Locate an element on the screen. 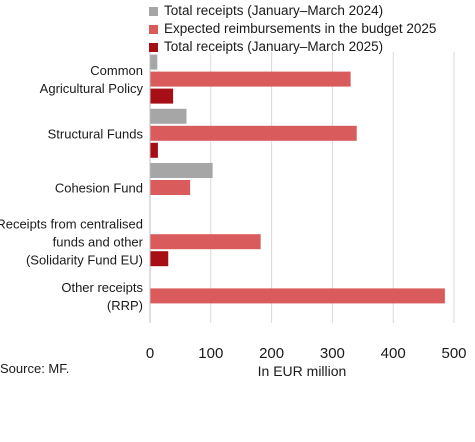 Image resolution: width=475 pixels, height=442 pixels. x-tick-label-2: 200 is located at coordinates (271, 353).